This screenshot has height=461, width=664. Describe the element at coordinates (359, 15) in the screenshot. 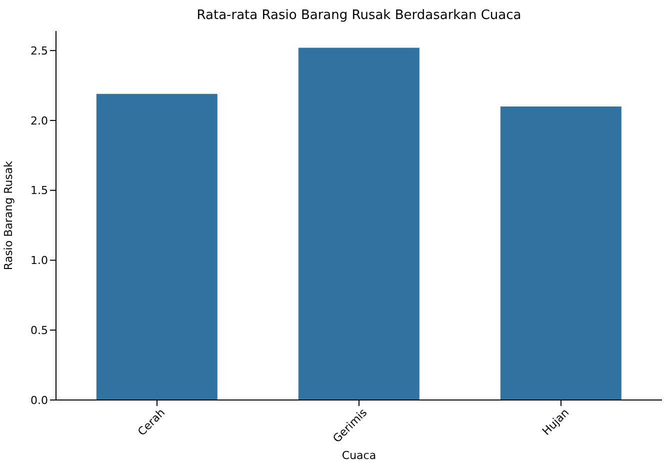

I see `chart-title: Rata-rata Rasio Barang Rusak Berdasarkan Cuaca` at that location.